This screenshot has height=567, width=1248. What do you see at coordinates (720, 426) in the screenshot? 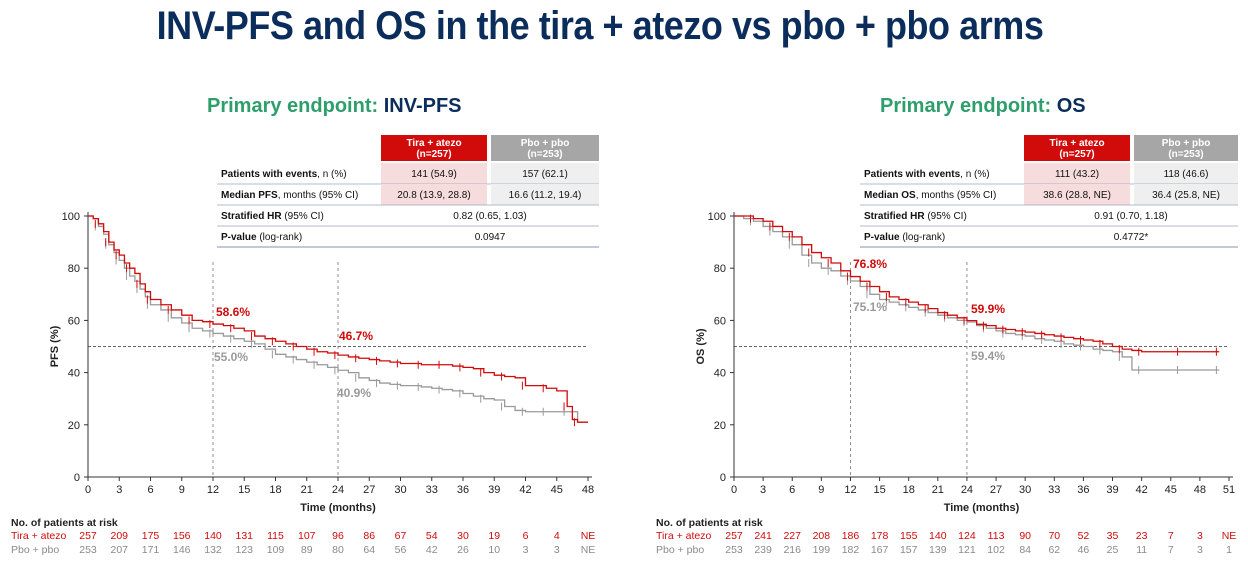
I see `y-tick-label: 20` at bounding box center [720, 426].